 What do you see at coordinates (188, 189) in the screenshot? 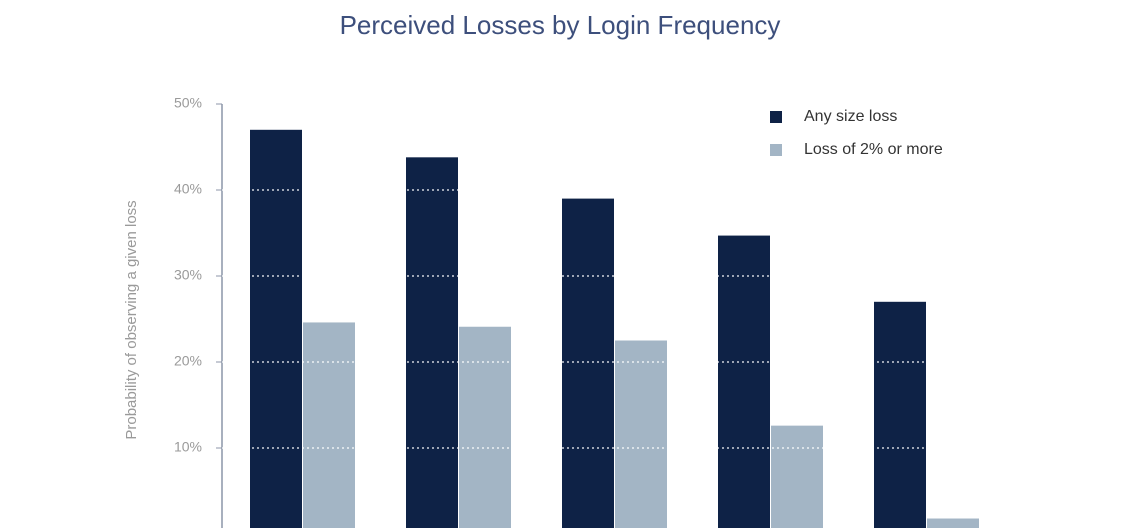
I see `y-tick-label: 40%` at bounding box center [188, 189].